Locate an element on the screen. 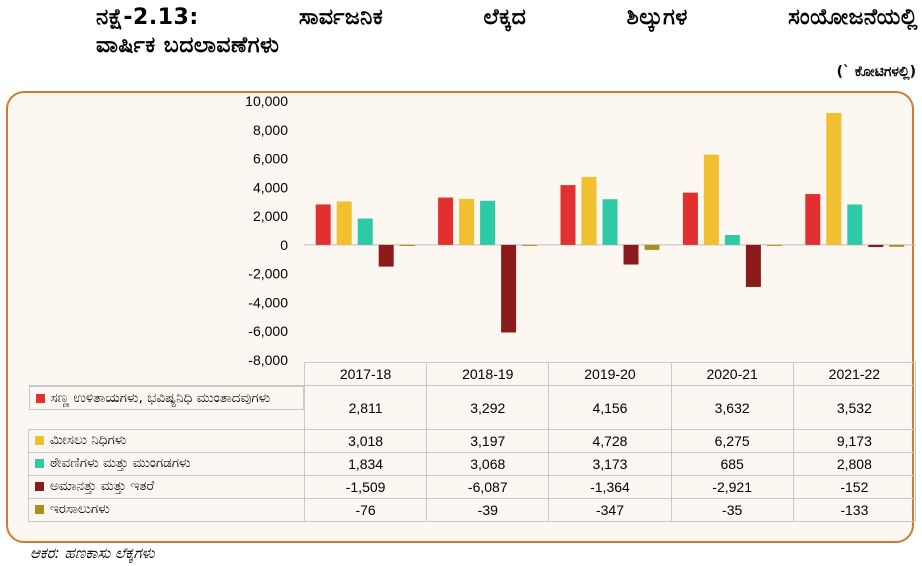 This screenshot has height=566, width=922. year-header: 2019-20 is located at coordinates (610, 374).